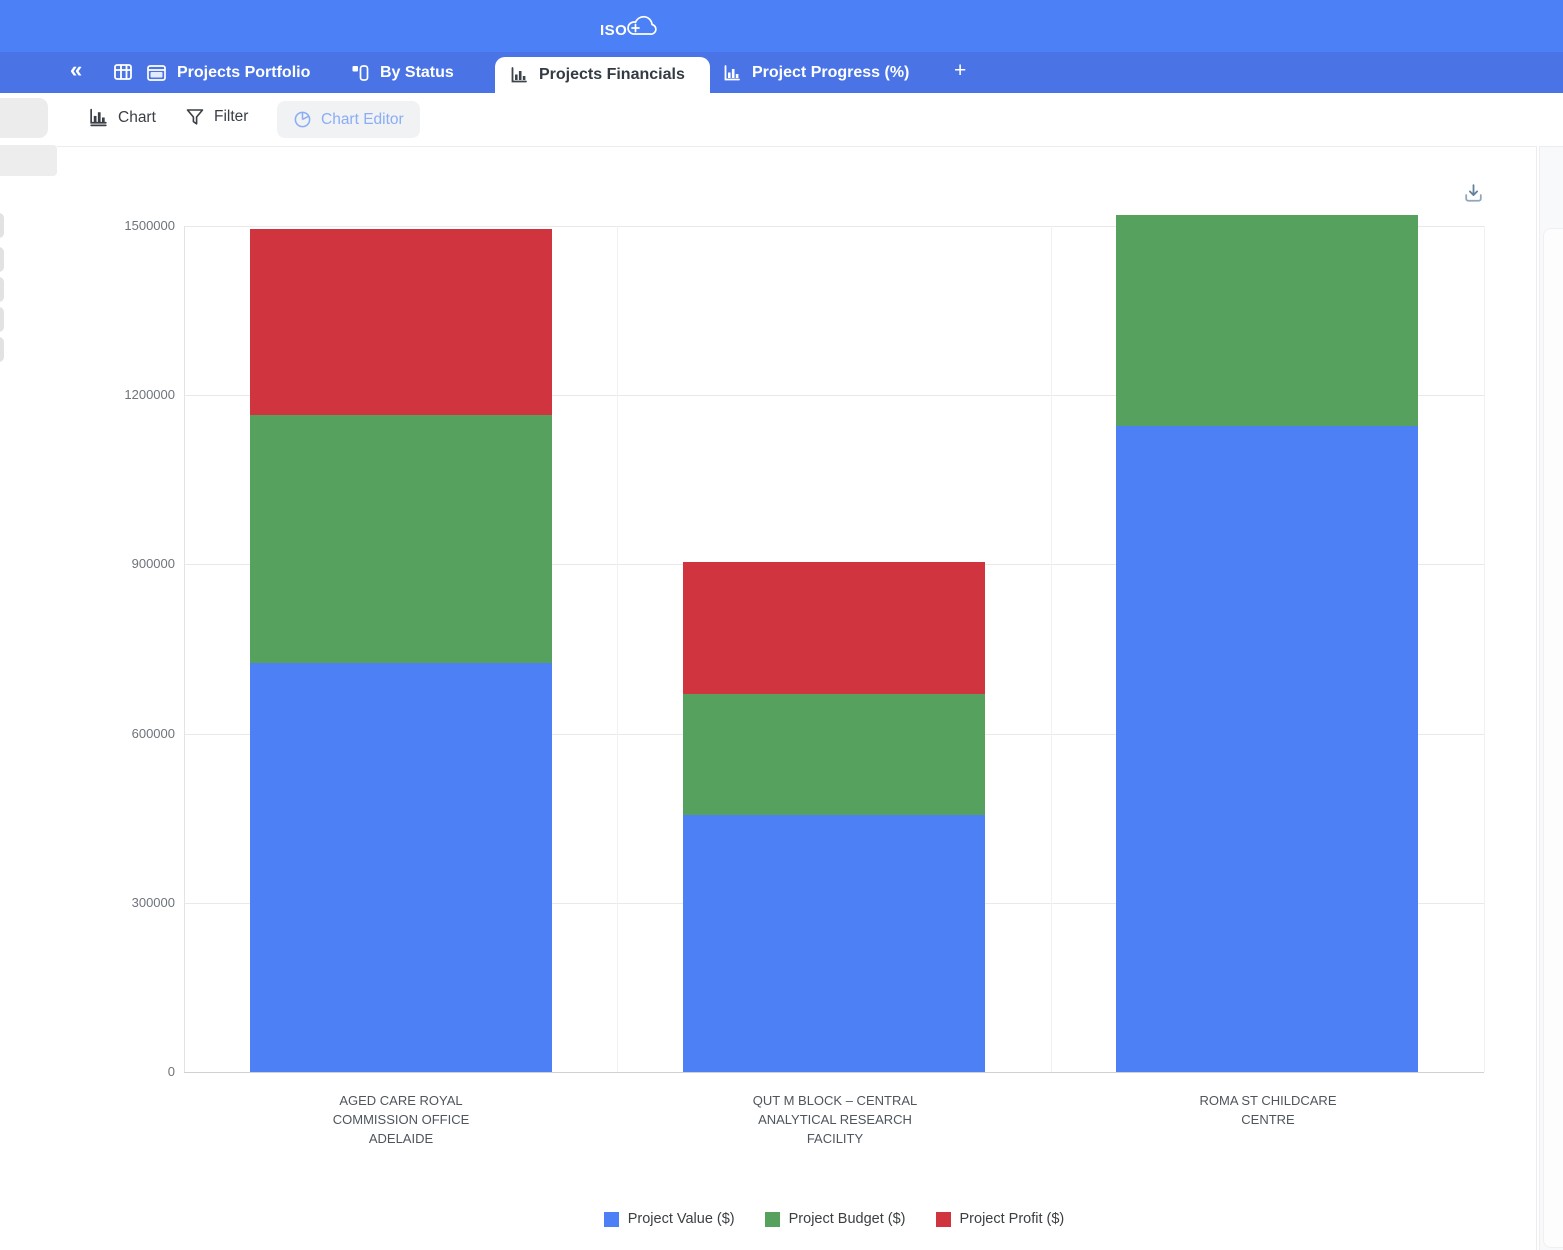  Describe the element at coordinates (360, 72) in the screenshot. I see `kanban-icon` at that location.